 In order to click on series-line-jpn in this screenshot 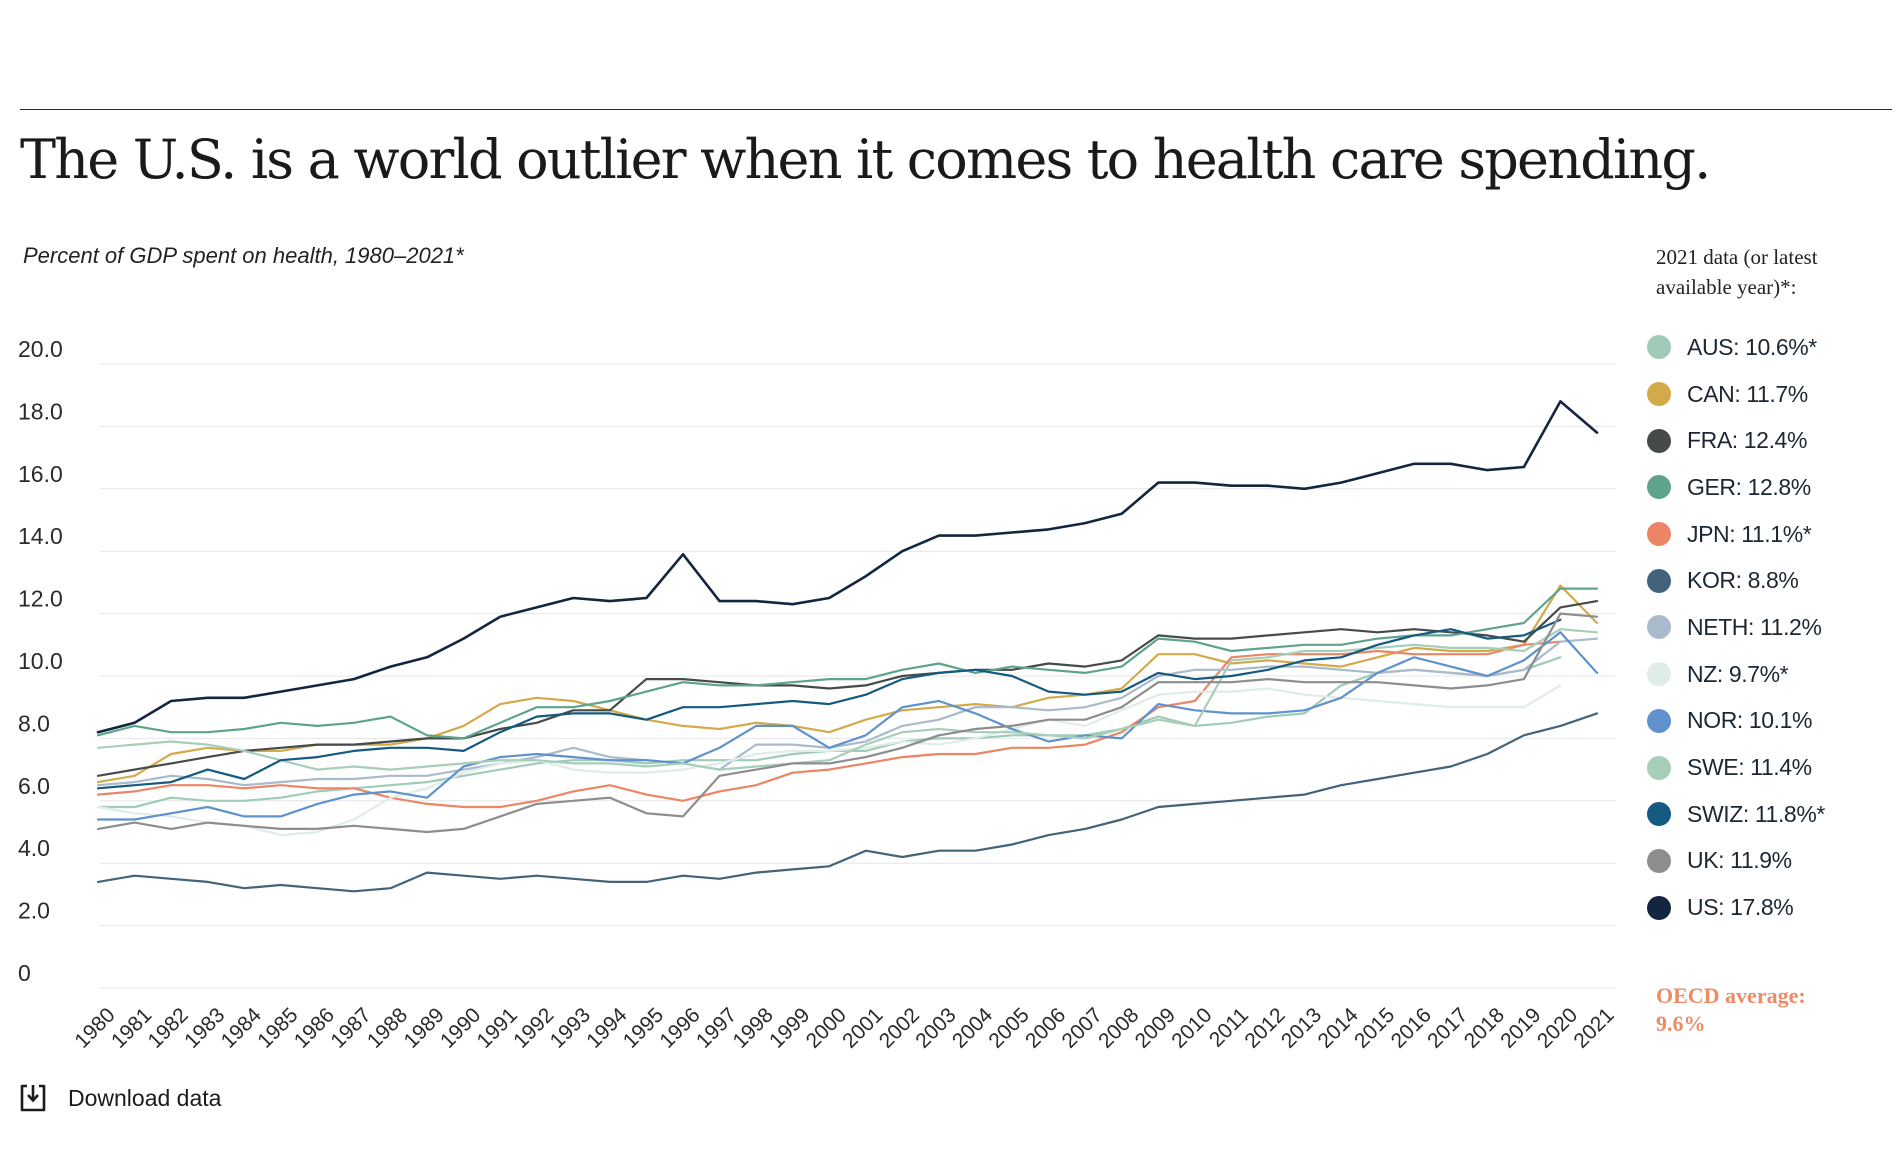, I will do `click(829, 724)`.